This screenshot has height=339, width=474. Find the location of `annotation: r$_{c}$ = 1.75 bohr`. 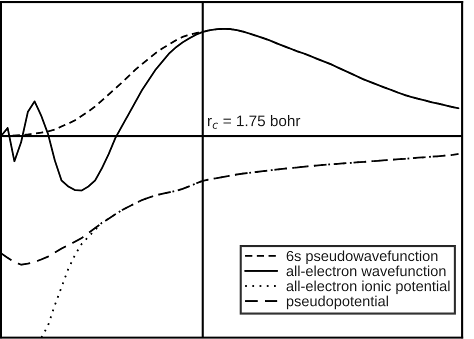

annotation: r$_{c}$ = 1.75 bohr is located at coordinates (254, 122).